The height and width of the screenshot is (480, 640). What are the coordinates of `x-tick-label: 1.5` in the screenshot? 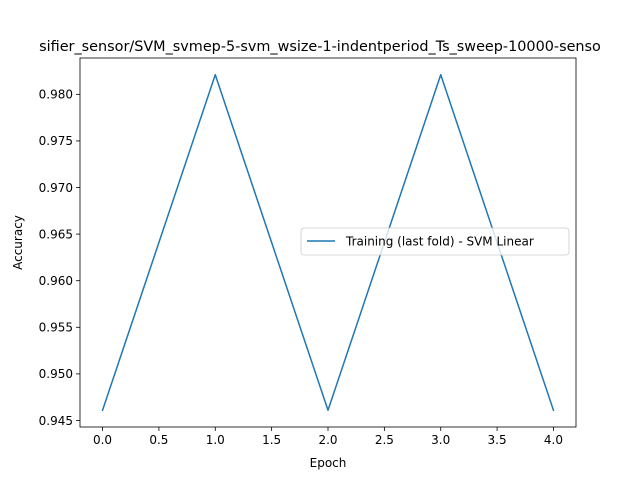 It's located at (271, 440).